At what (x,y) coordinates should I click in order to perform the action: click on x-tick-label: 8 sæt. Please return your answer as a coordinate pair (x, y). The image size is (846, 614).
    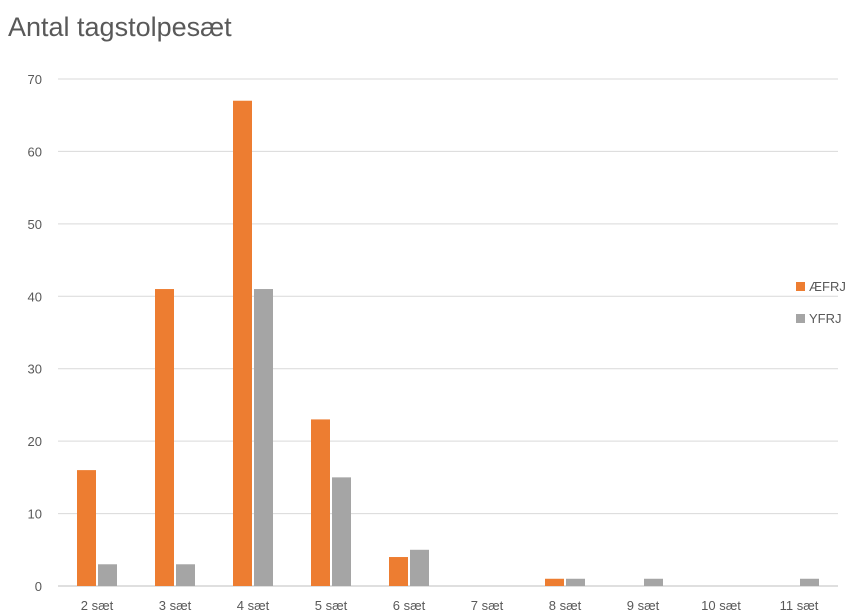
    Looking at the image, I should click on (565, 605).